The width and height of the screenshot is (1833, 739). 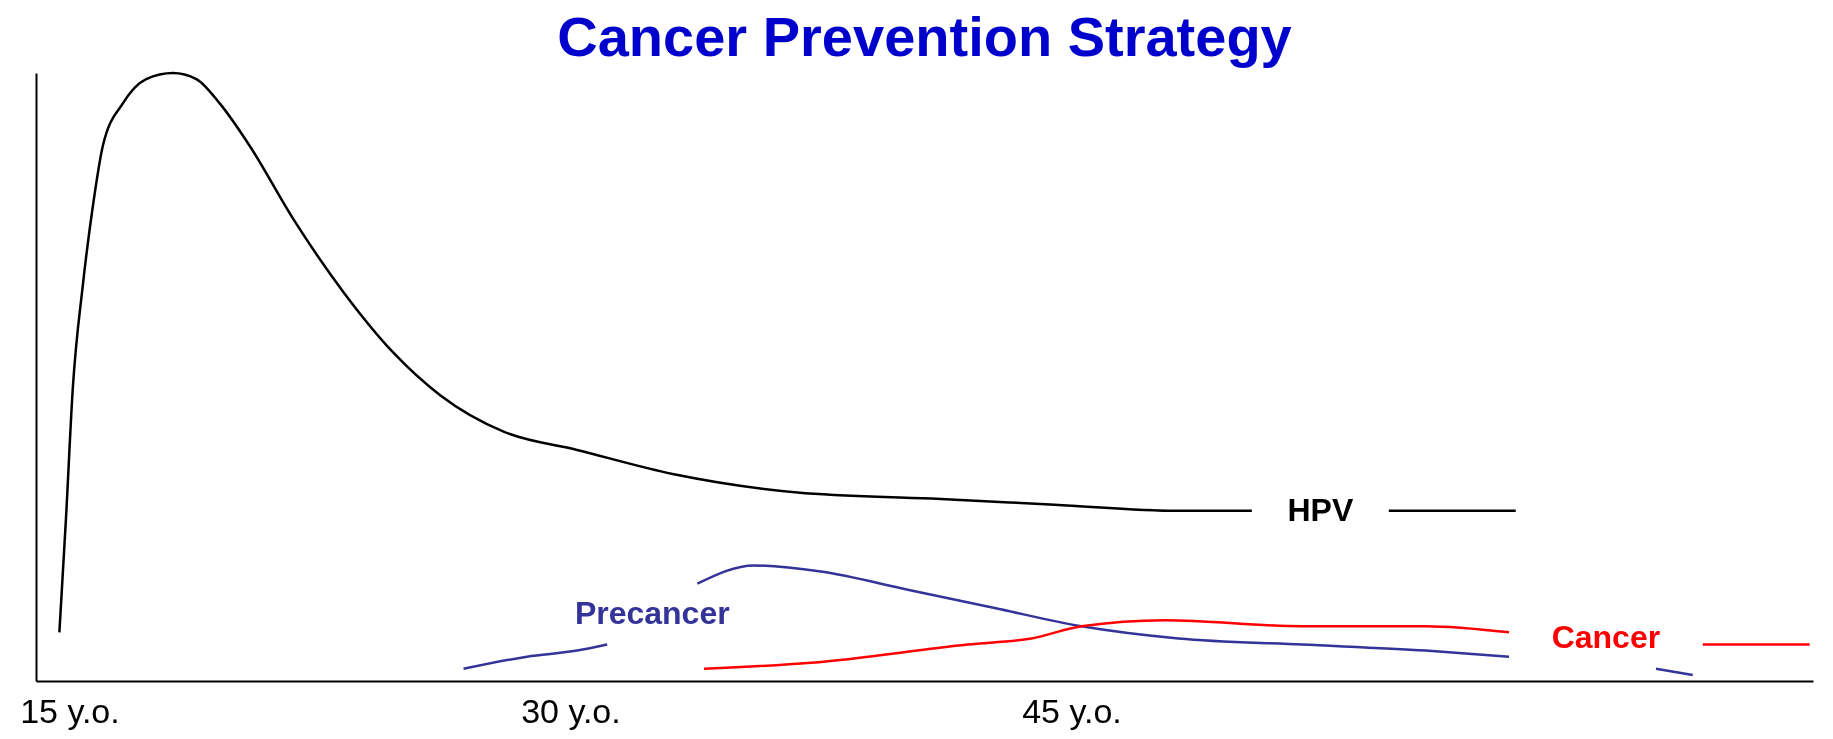 I want to click on x-tick-label: 30 y.o., so click(x=571, y=710).